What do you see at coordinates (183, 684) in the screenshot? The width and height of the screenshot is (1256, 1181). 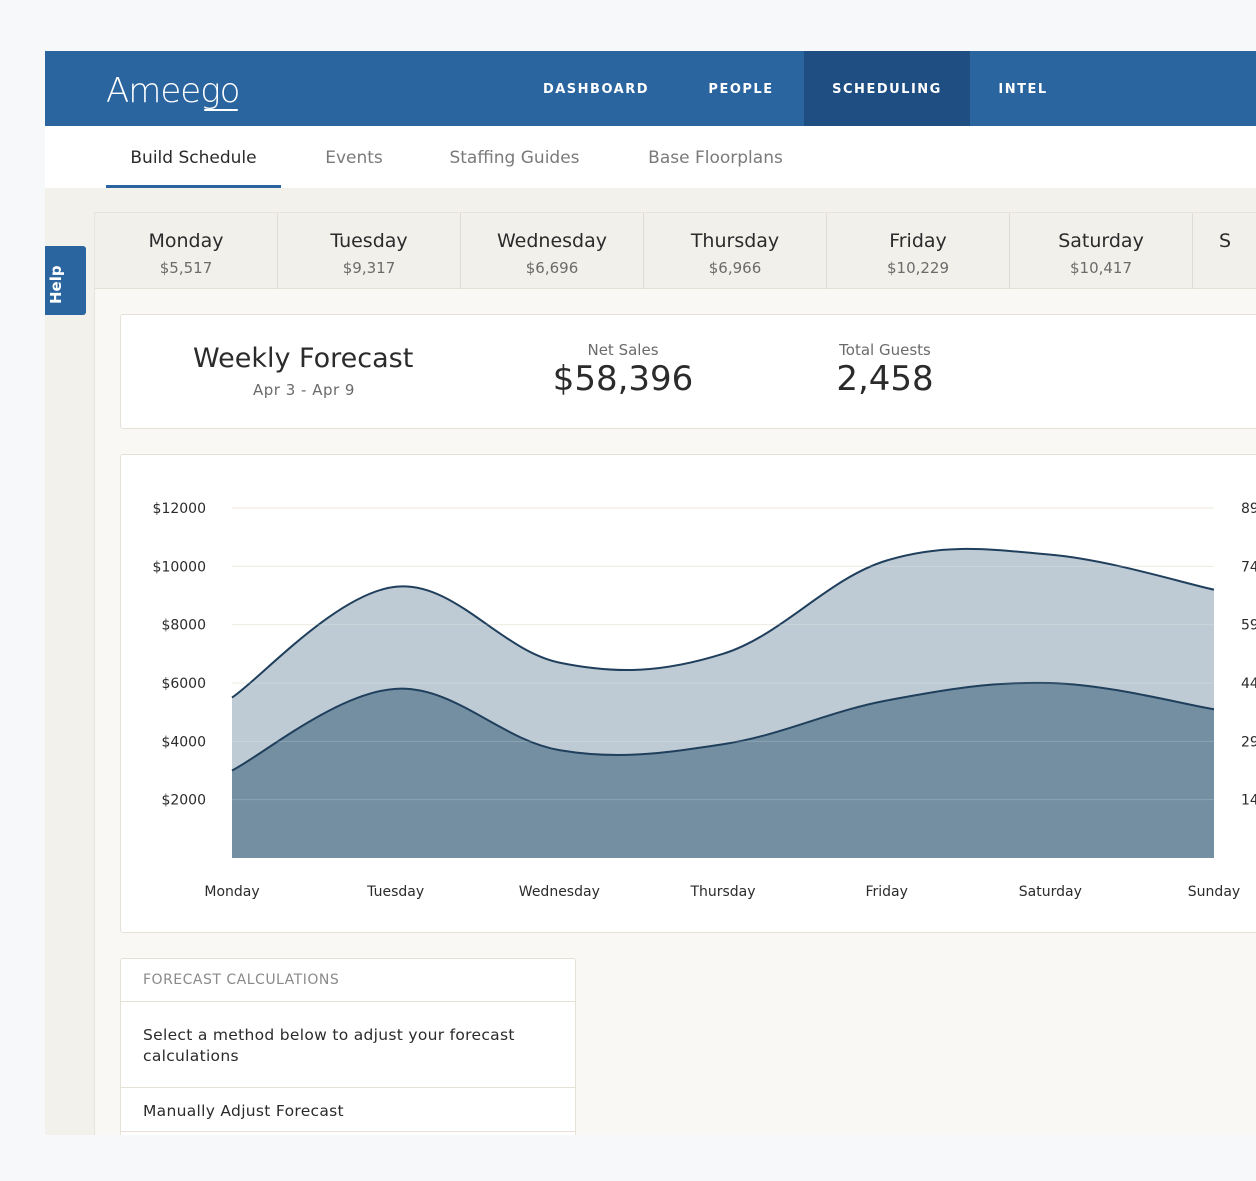 I see `y-tick-label: $6000` at bounding box center [183, 684].